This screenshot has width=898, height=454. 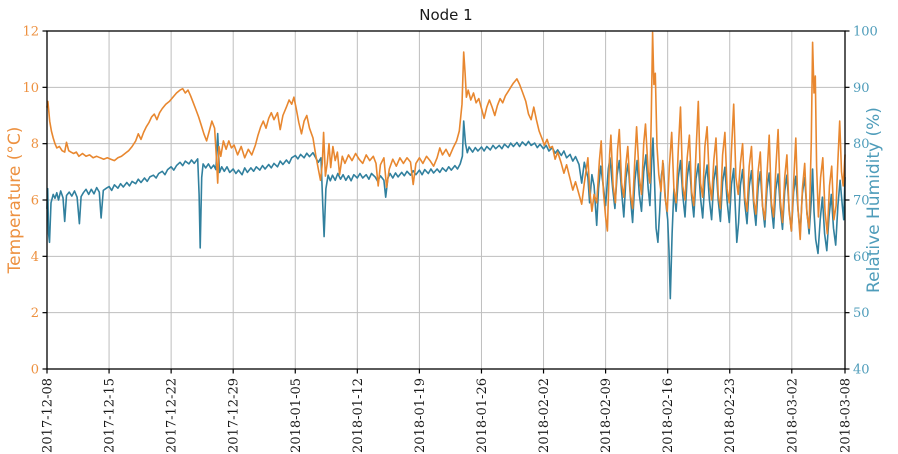 What do you see at coordinates (730, 415) in the screenshot?
I see `x-tick-label: 2018-02-23` at bounding box center [730, 415].